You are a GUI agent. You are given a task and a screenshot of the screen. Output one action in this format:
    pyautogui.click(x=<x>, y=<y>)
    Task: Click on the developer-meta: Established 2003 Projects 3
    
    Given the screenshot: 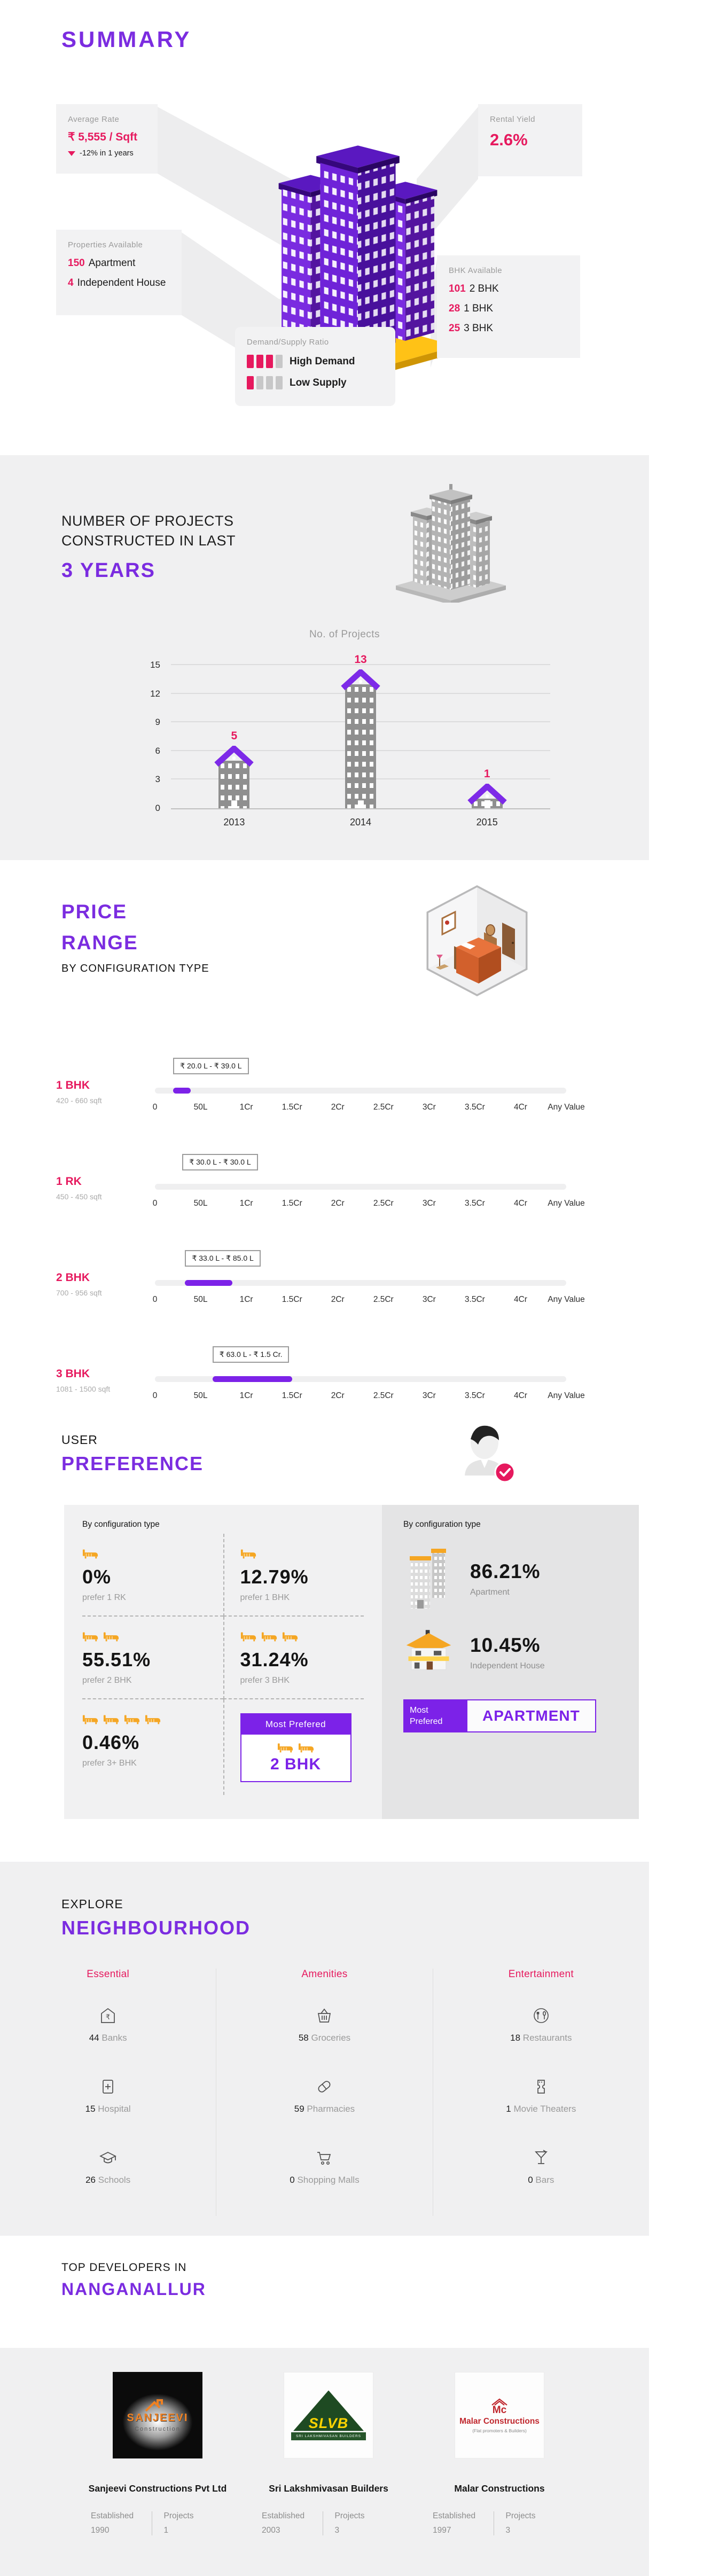 What is the action you would take?
    pyautogui.click(x=329, y=2523)
    